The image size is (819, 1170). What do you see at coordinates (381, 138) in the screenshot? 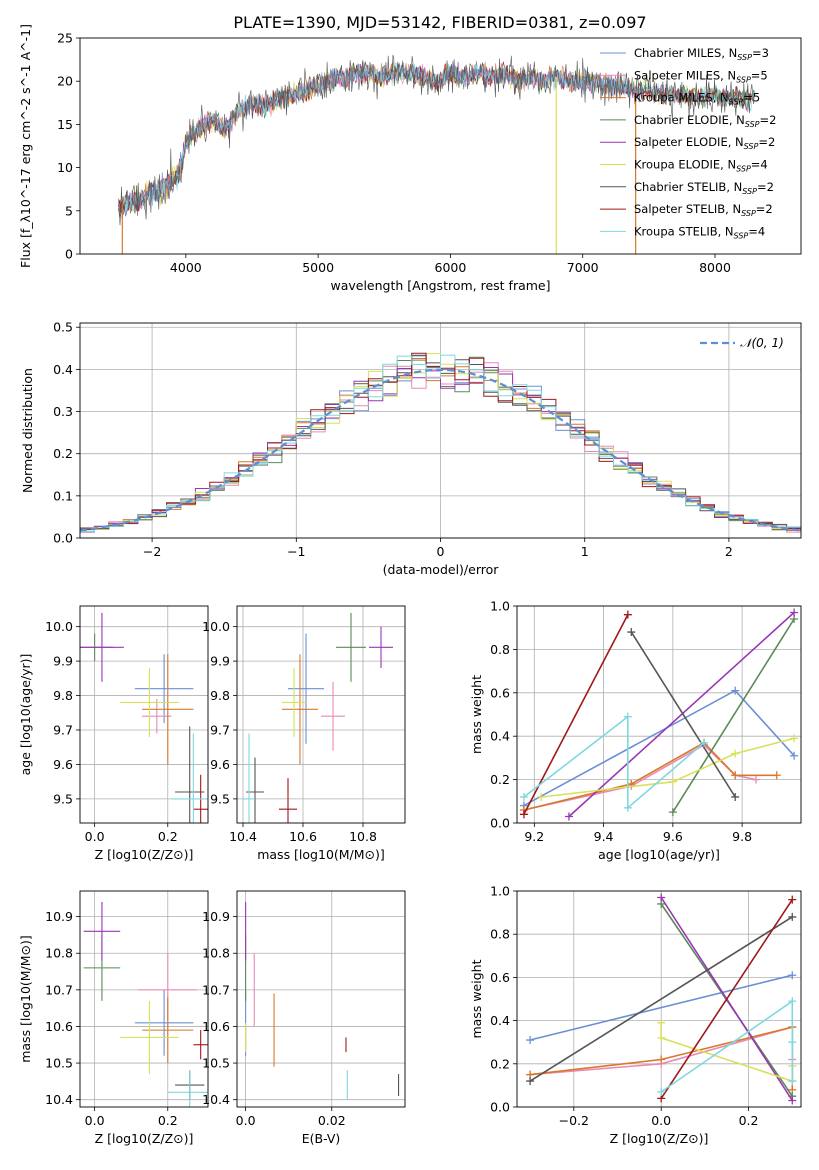
I see `spectrum-line-chabrier_miles` at bounding box center [381, 138].